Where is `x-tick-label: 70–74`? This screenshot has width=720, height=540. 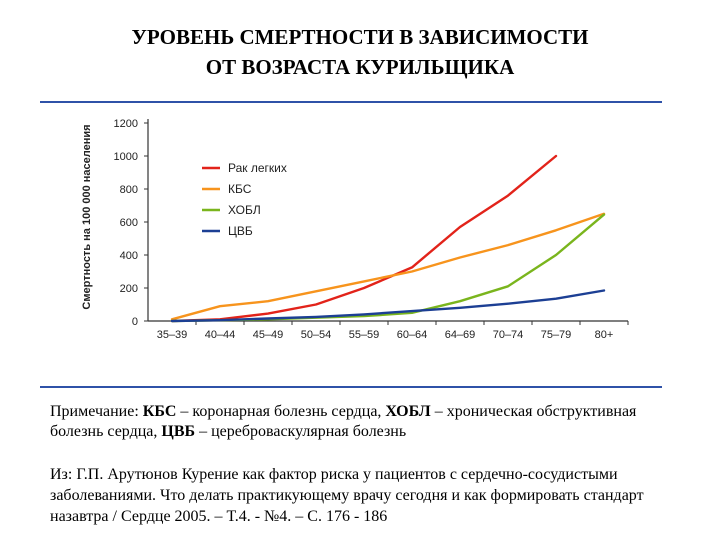 x-tick-label: 70–74 is located at coordinates (508, 335).